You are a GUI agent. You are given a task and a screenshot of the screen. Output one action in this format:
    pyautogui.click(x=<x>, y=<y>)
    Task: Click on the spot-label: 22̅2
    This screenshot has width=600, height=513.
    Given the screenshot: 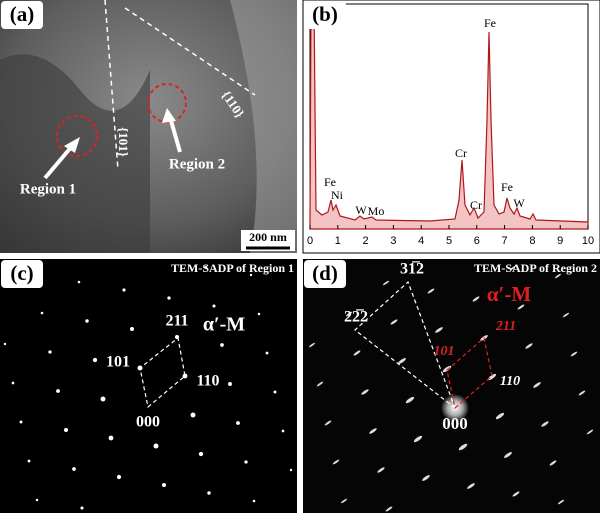 What is the action you would take?
    pyautogui.click(x=356, y=317)
    